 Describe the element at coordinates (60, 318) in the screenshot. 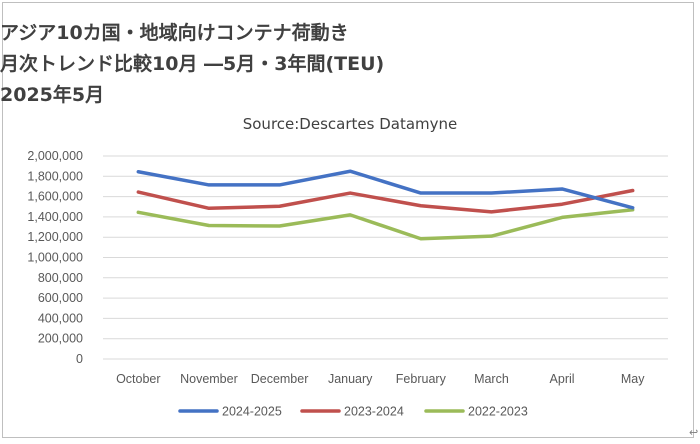

I see `y-tick-label: 400,000` at that location.